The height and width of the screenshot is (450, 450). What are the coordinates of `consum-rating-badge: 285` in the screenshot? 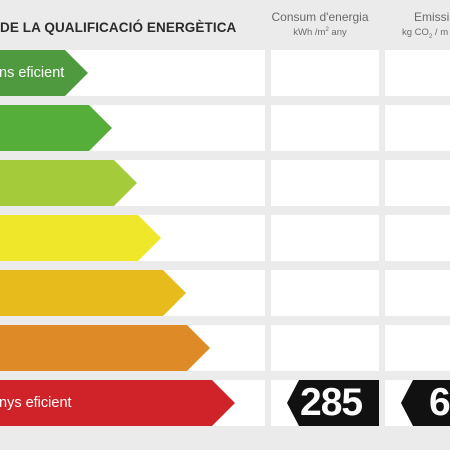 It's located at (333, 403).